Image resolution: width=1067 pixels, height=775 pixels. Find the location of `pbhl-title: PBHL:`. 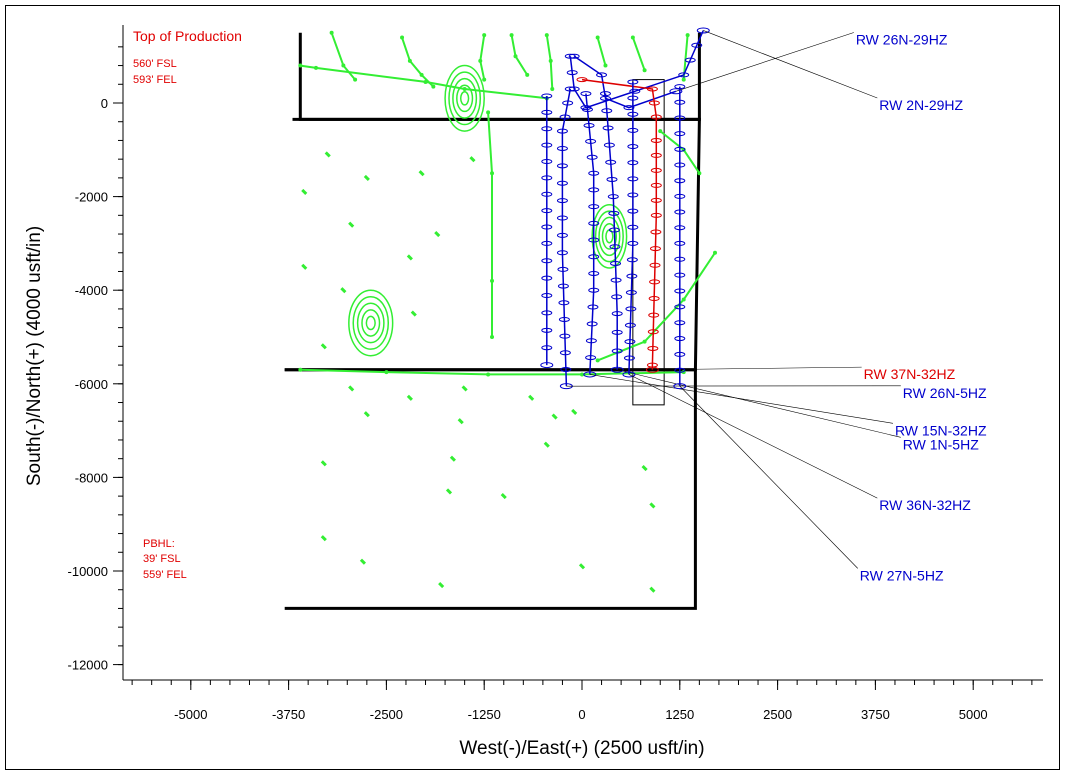

pbhl-title: PBHL: is located at coordinates (159, 544).